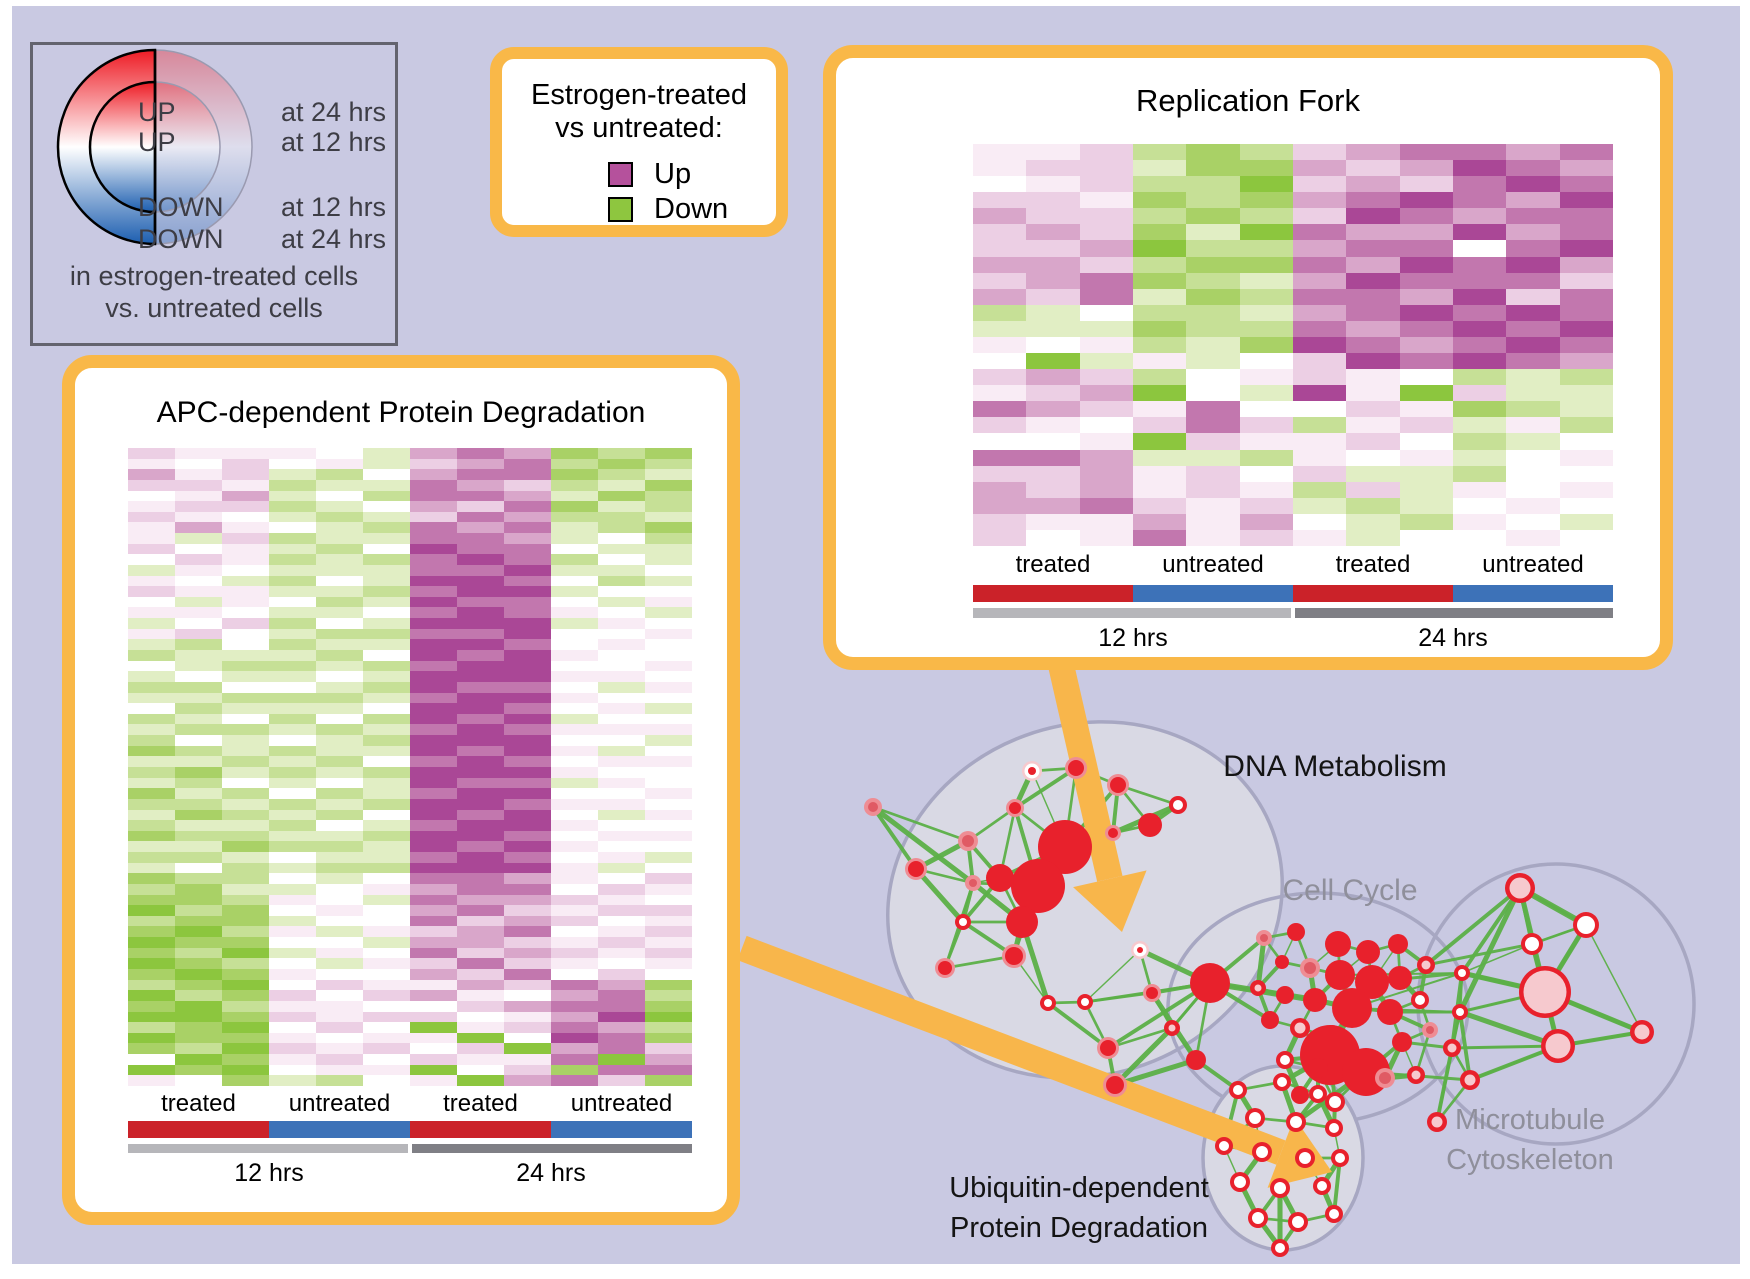 The height and width of the screenshot is (1279, 1750). I want to click on down-color-swatch, so click(620, 209).